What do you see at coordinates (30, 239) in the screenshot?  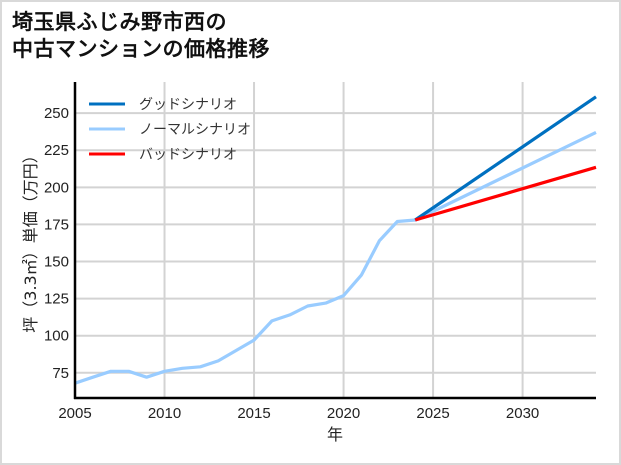 I see `y-axis-label: 坪（3.3㎡）単価（万円）` at bounding box center [30, 239].